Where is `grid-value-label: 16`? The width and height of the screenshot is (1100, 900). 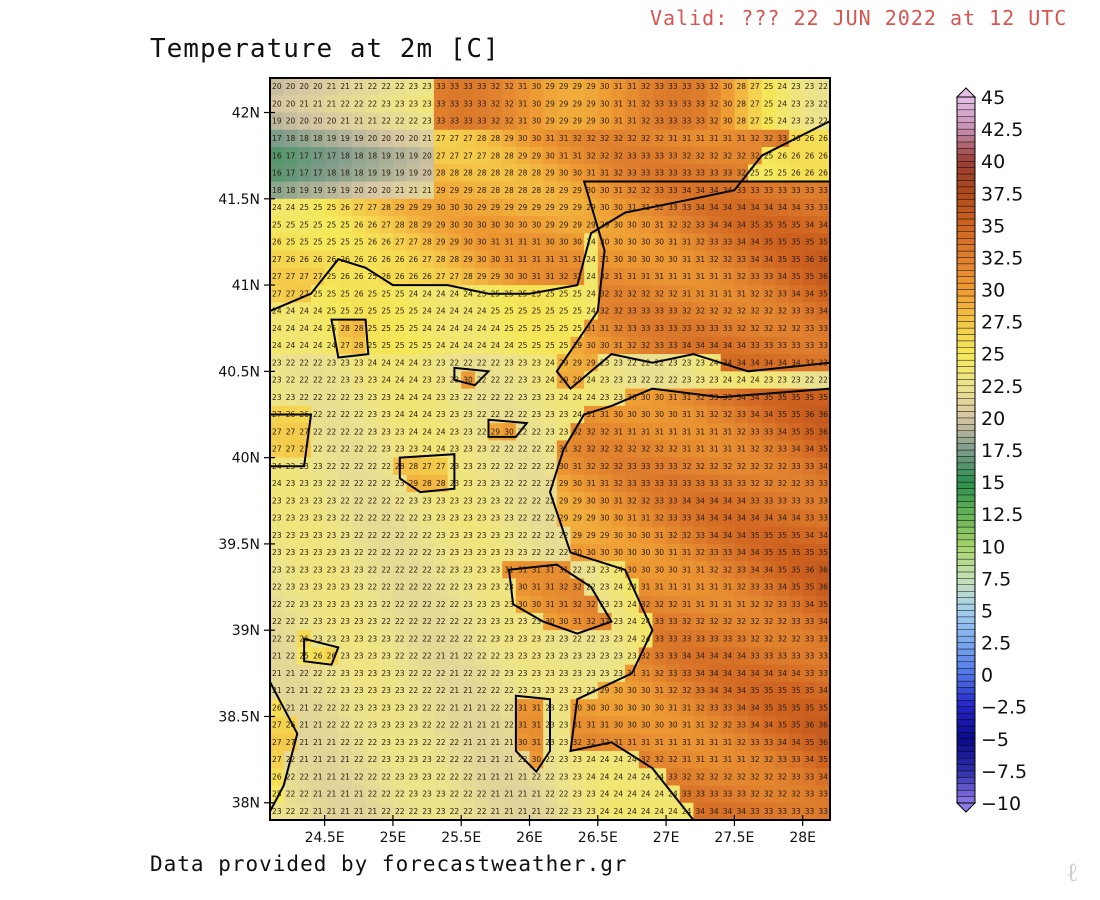
grid-value-label: 16 is located at coordinates (277, 173).